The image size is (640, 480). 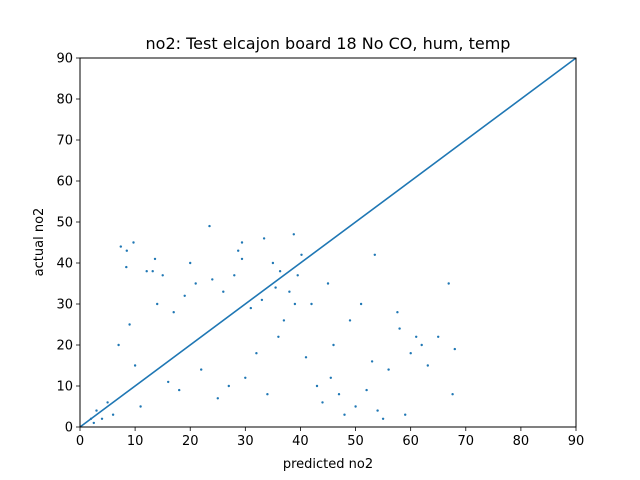 What do you see at coordinates (330, 438) in the screenshot?
I see `x-axis: 0 10 20 30 40 50 60 70 80 90` at bounding box center [330, 438].